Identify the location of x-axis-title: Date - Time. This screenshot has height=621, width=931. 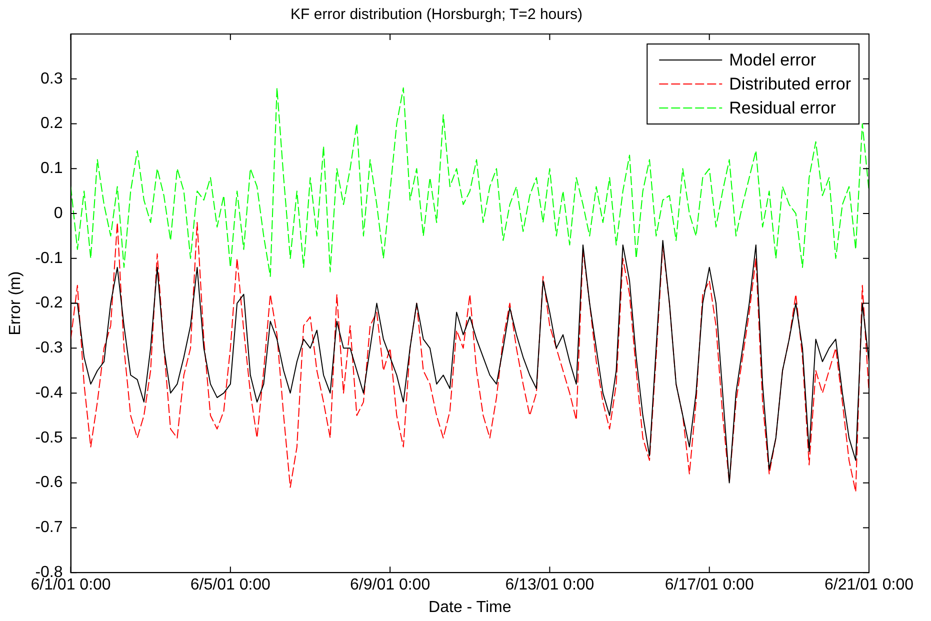
(470, 607).